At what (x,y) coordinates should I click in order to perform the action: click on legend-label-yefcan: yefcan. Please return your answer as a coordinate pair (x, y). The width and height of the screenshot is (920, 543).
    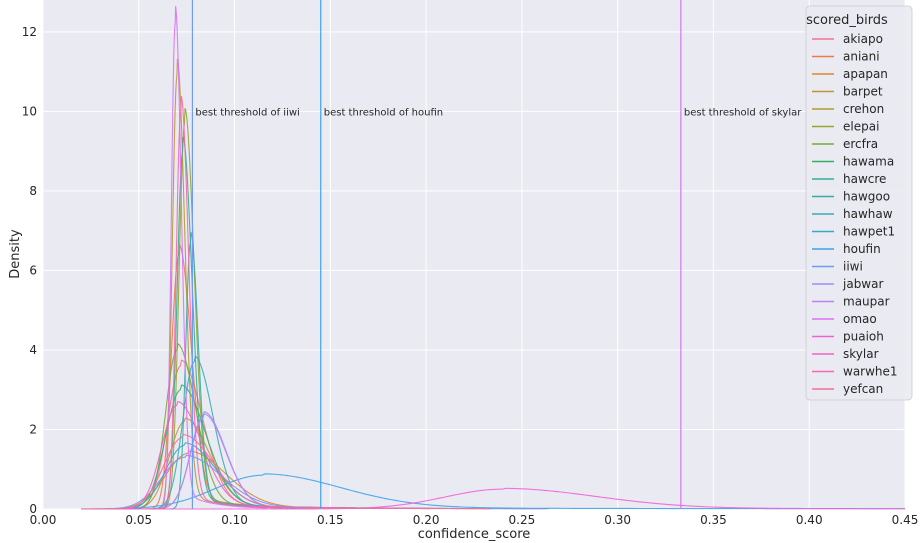
    Looking at the image, I should click on (863, 389).